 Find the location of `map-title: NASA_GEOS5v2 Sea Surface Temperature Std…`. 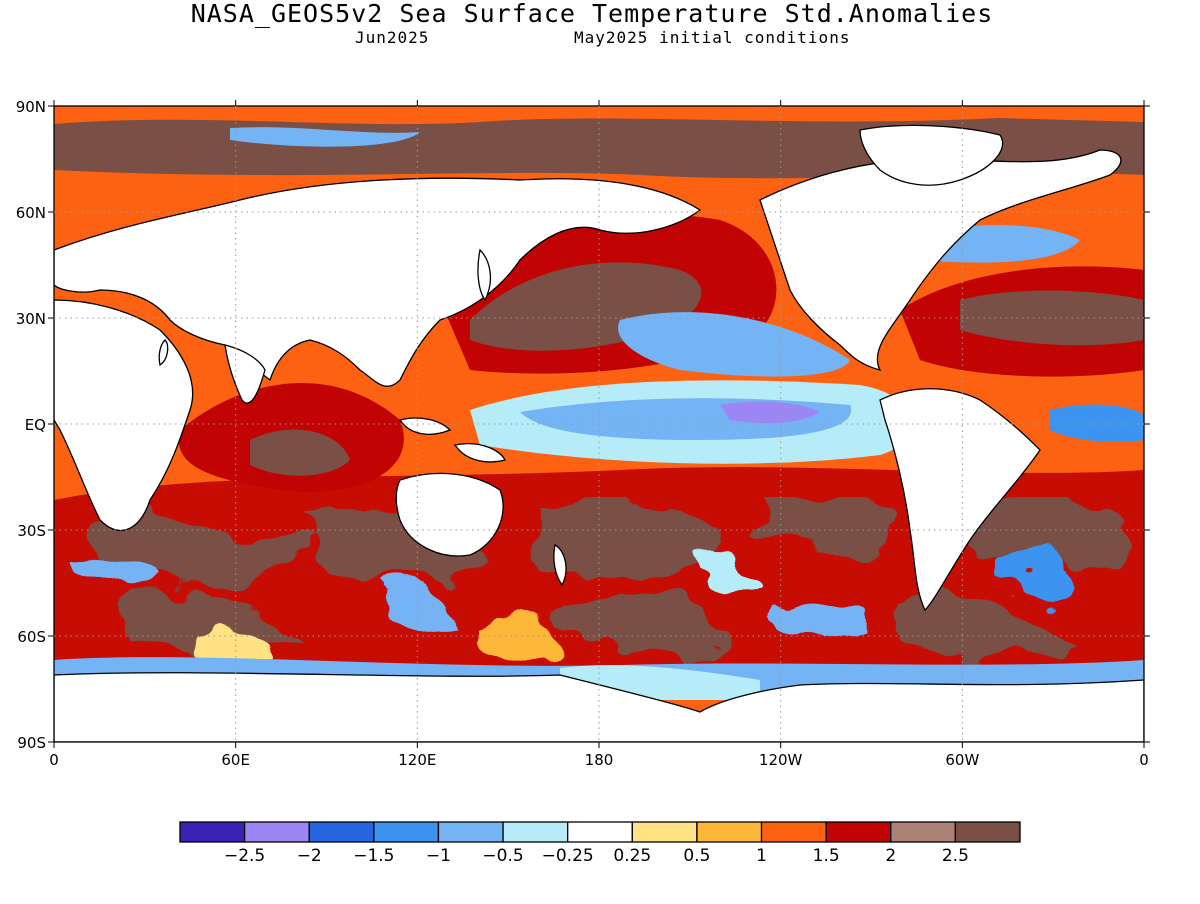

map-title: NASA_GEOS5v2 Sea Surface Temperature Std… is located at coordinates (592, 14).